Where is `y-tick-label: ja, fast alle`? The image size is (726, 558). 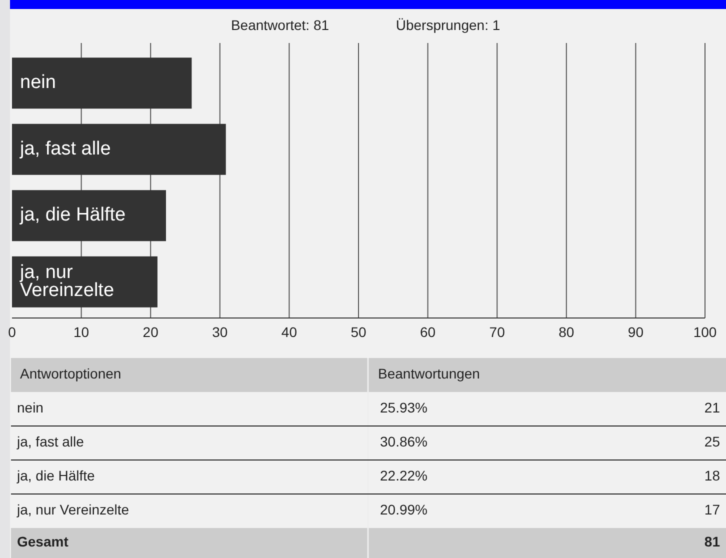 y-tick-label: ja, fast alle is located at coordinates (65, 149).